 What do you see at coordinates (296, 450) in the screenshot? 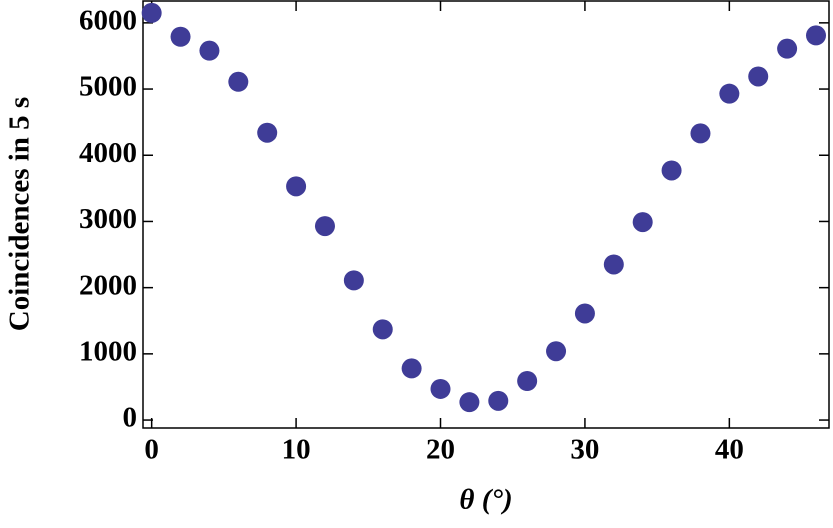
I see `x-tick-label: 10` at bounding box center [296, 450].